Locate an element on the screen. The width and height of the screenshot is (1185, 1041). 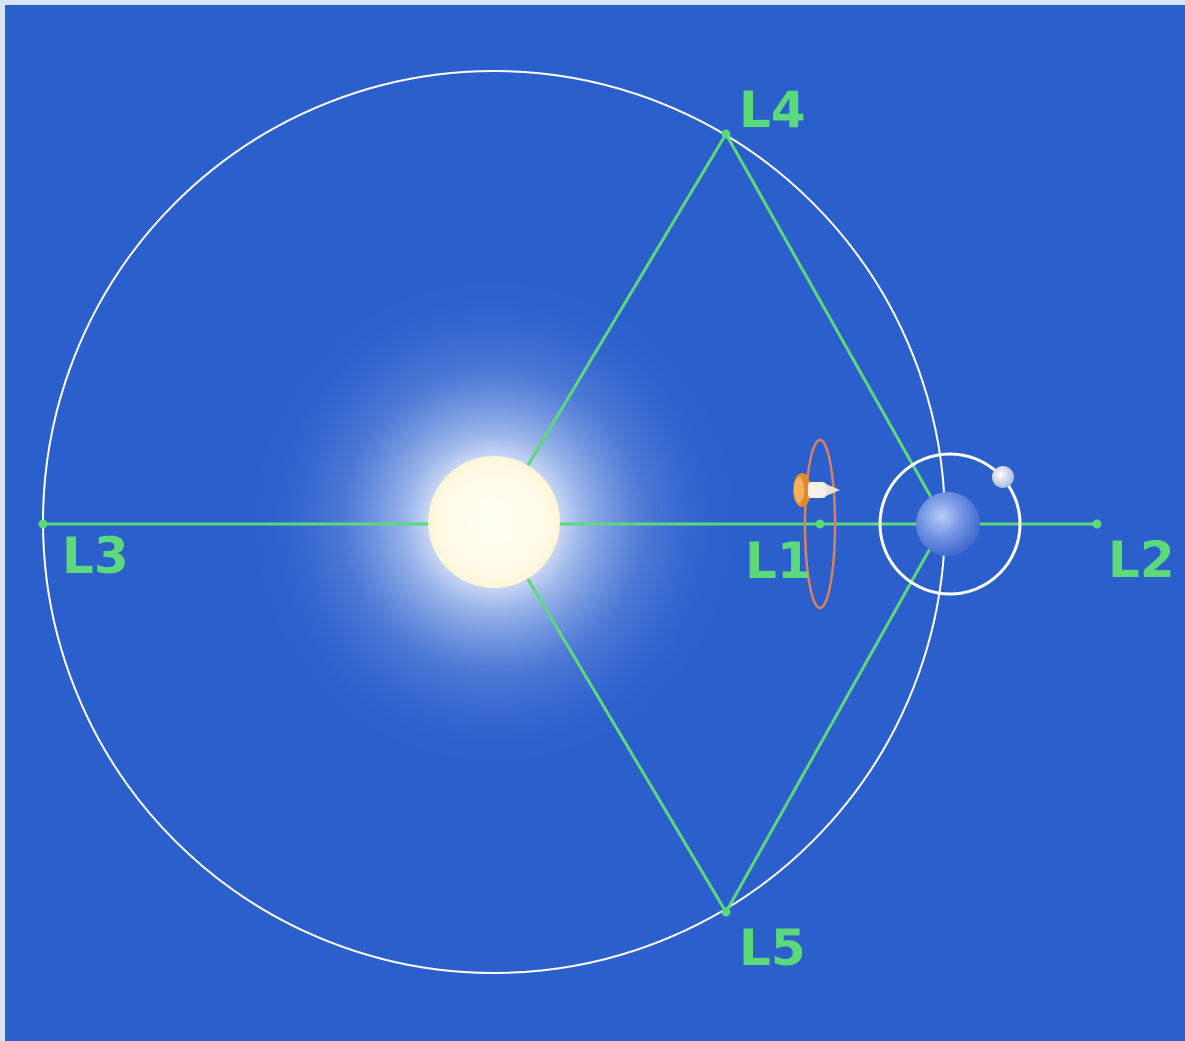
l2-point-marker is located at coordinates (1097, 524).